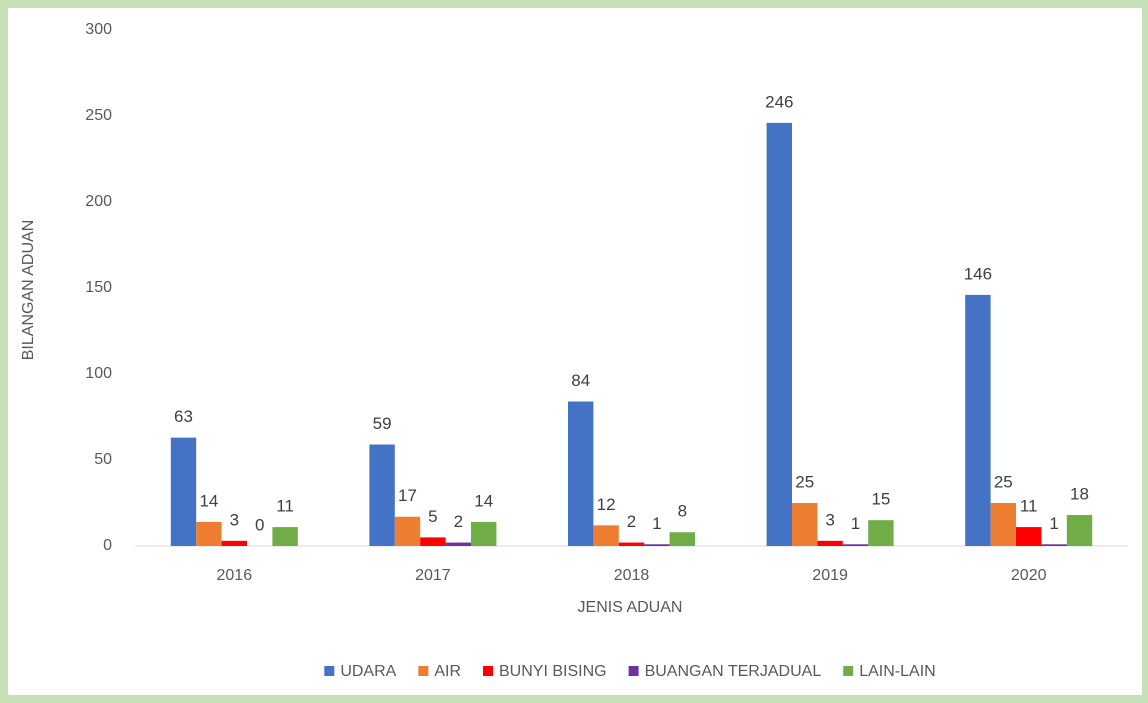 The height and width of the screenshot is (703, 1148). Describe the element at coordinates (235, 575) in the screenshot. I see `x-tick-label: 2016` at that location.